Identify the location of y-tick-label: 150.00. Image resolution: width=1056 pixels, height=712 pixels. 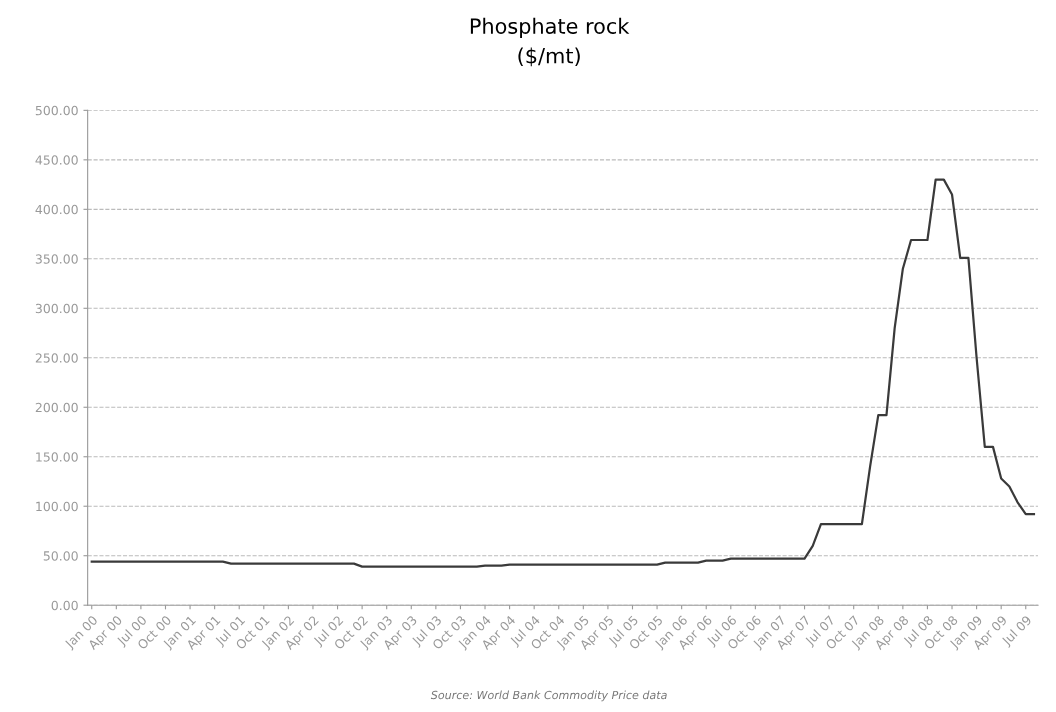
(57, 457).